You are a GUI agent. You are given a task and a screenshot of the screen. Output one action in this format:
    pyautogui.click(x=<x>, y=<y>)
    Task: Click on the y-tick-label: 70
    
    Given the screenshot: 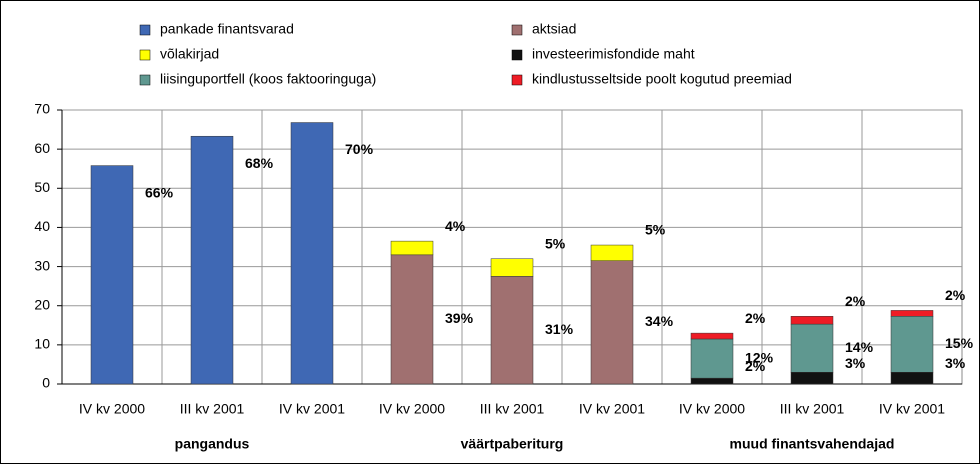 What is the action you would take?
    pyautogui.click(x=42, y=109)
    